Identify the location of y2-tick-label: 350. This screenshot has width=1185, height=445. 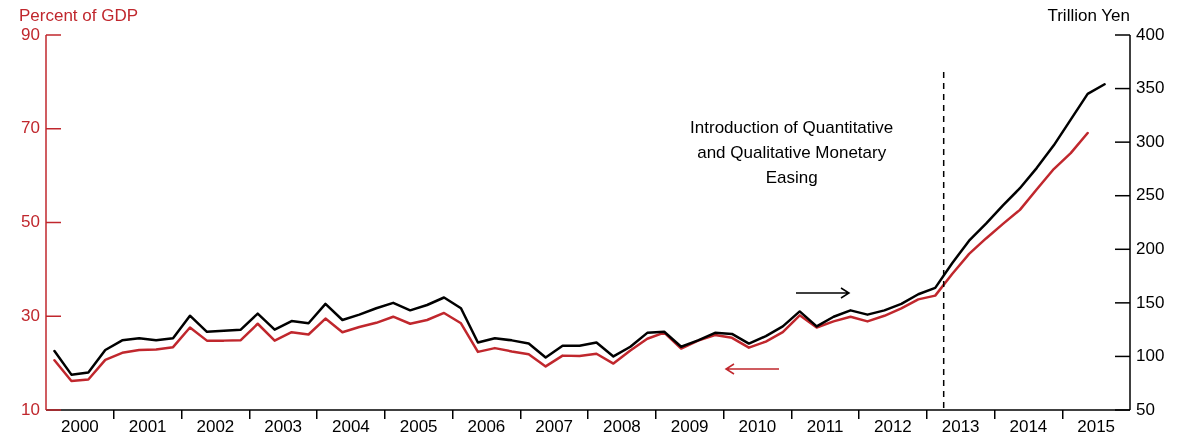
(1150, 88).